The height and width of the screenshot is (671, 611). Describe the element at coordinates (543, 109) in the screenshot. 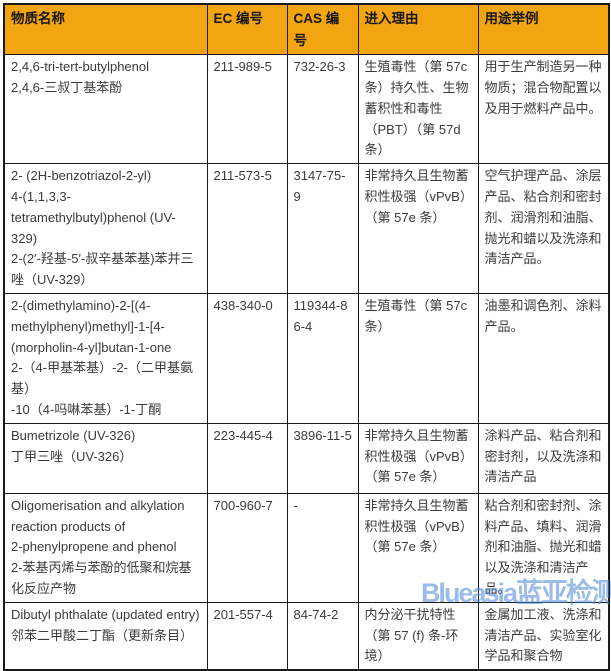

I see `uses-cell: 用于生产制造另一种物质；混合物配置以及用于燃料产品中。` at that location.